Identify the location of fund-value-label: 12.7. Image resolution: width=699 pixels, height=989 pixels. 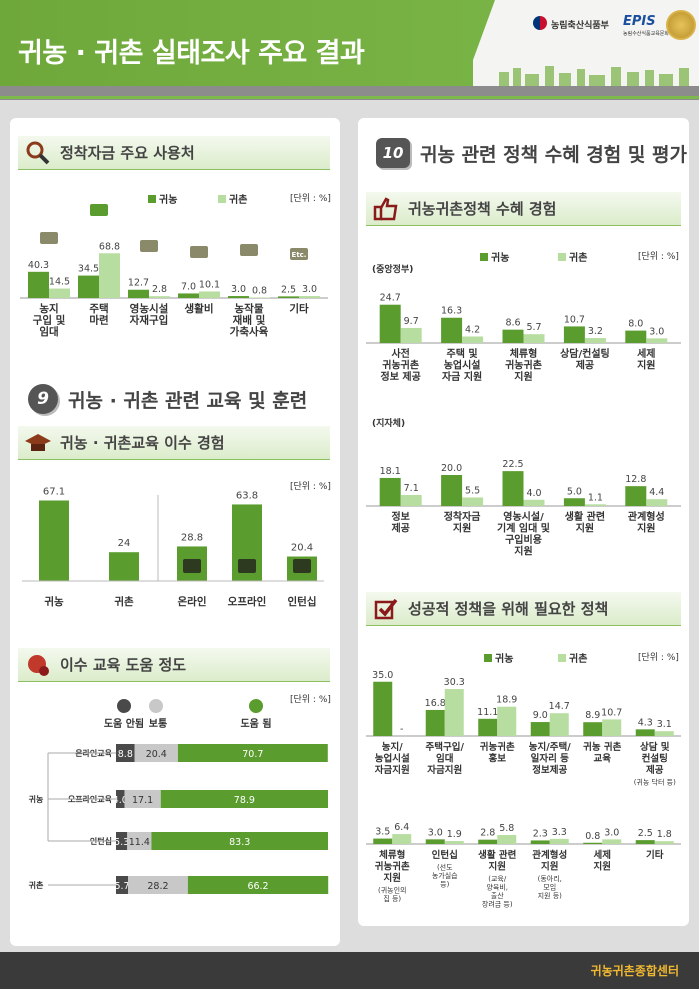
(138, 283).